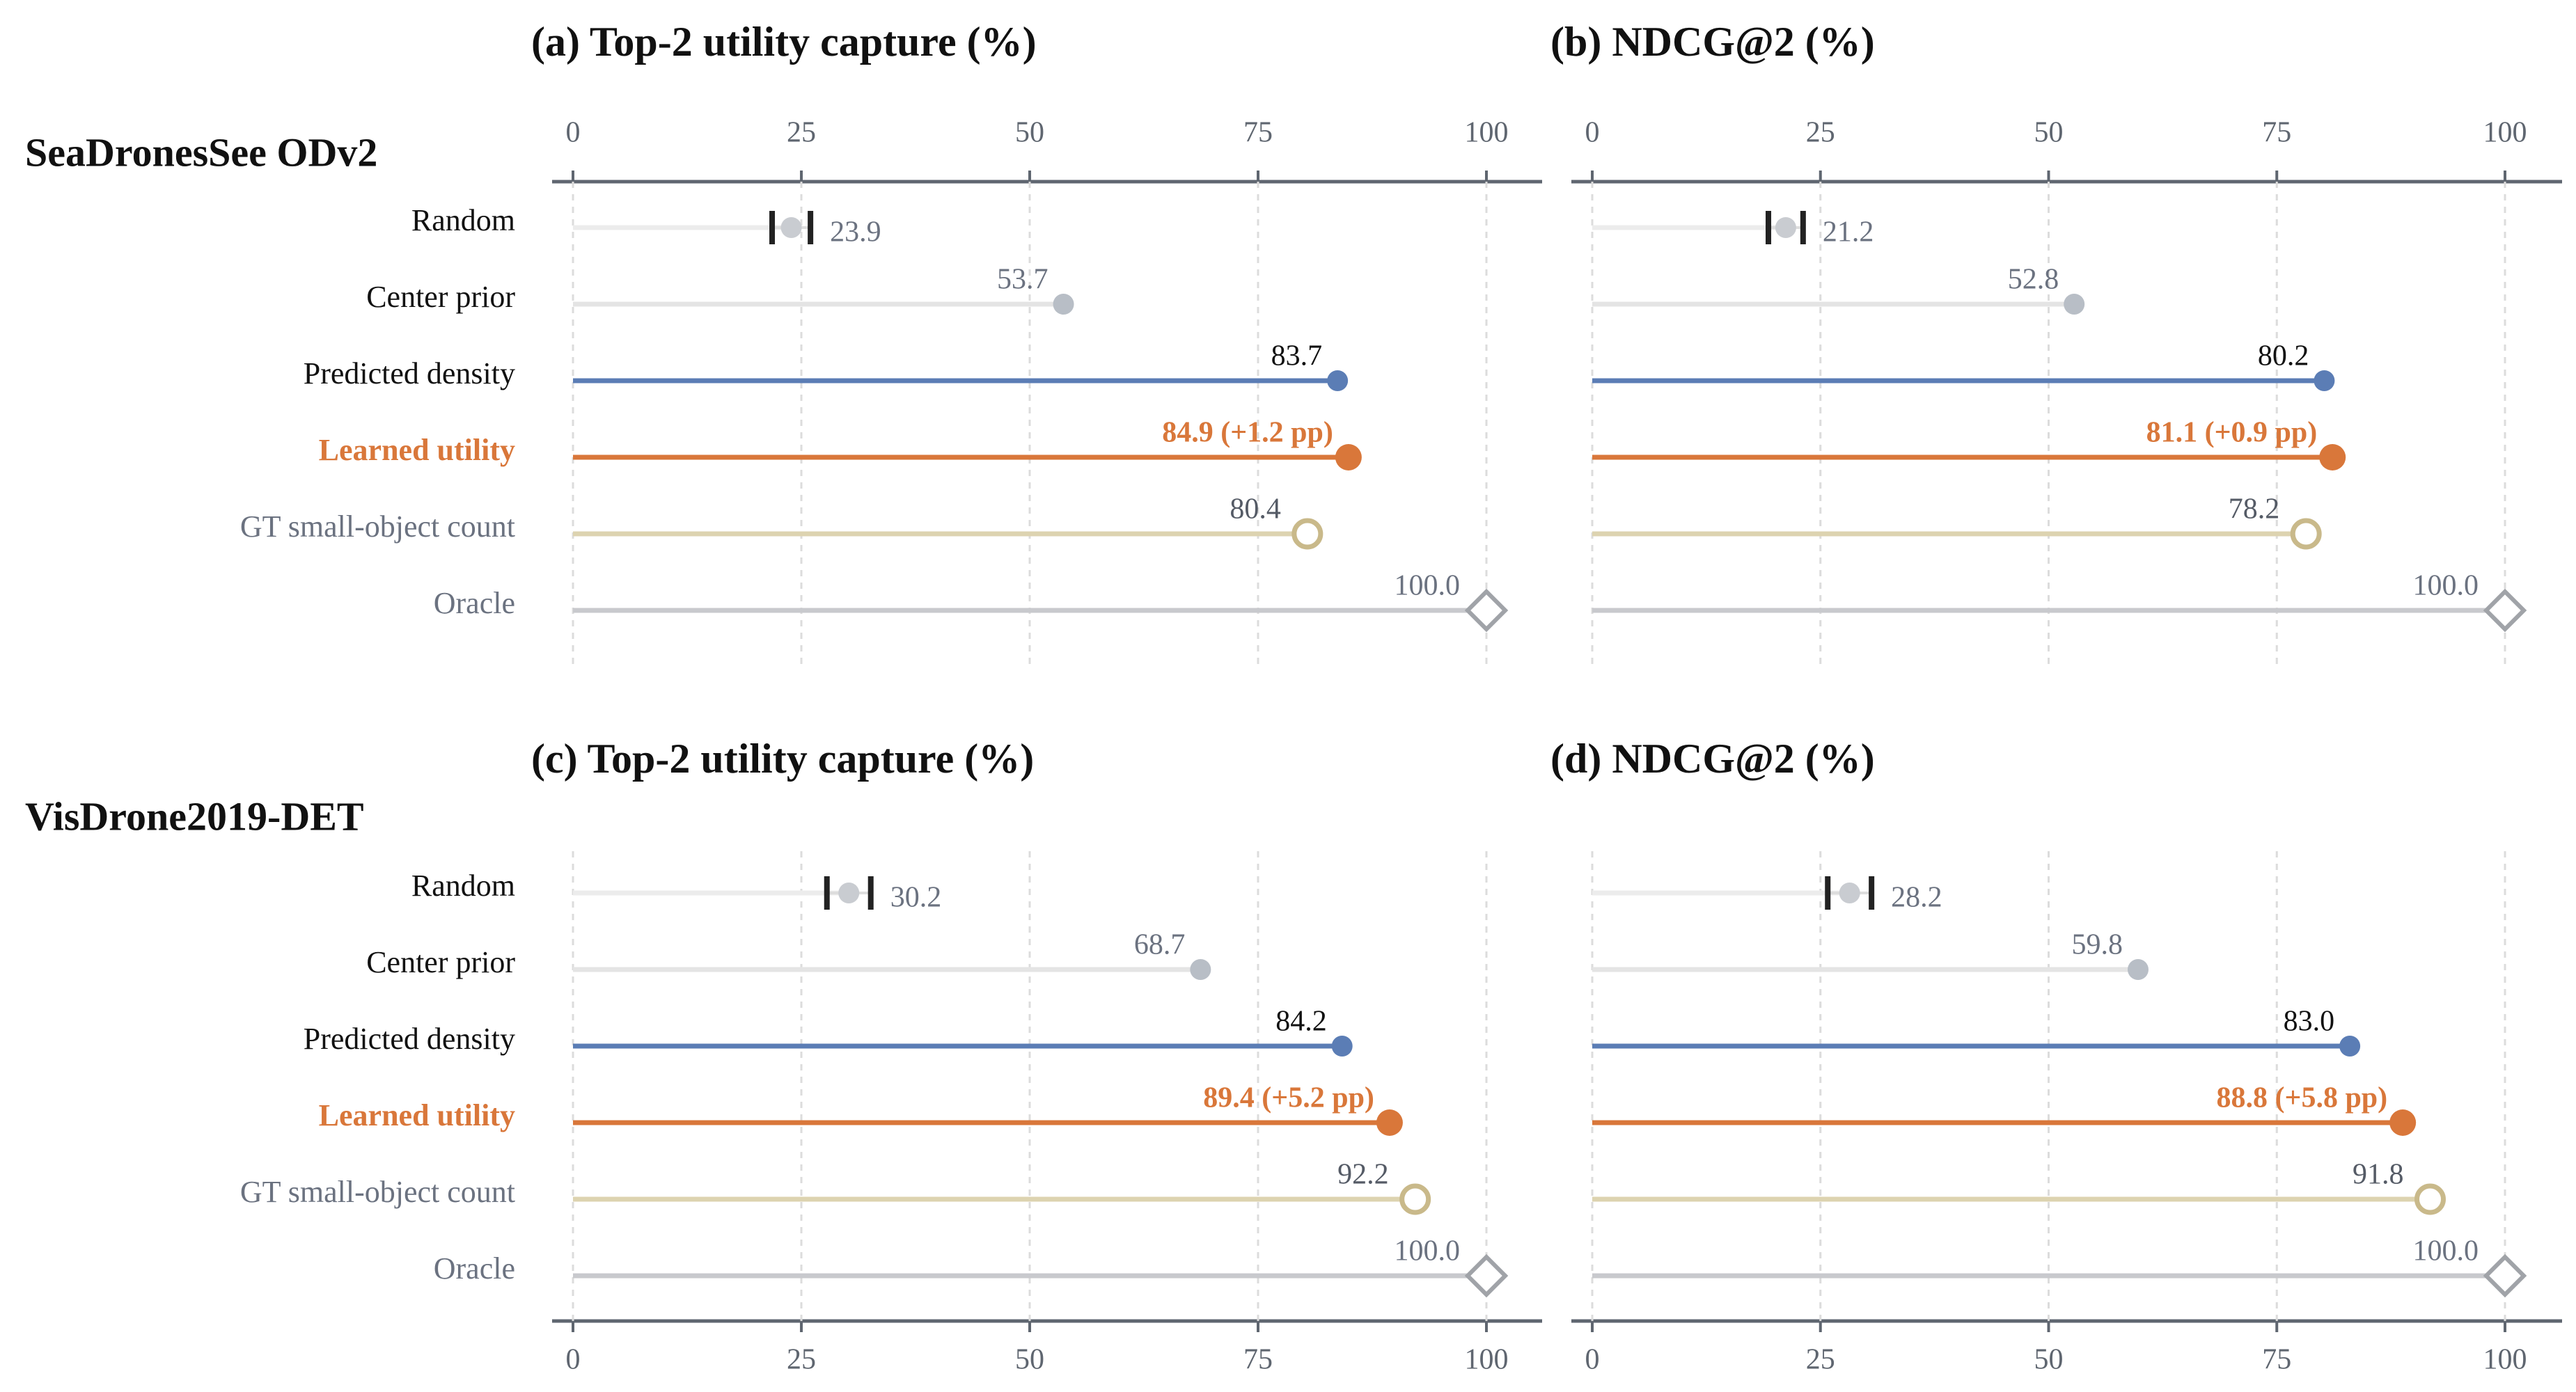  Describe the element at coordinates (1916, 898) in the screenshot. I see `value-label: 28.2` at that location.